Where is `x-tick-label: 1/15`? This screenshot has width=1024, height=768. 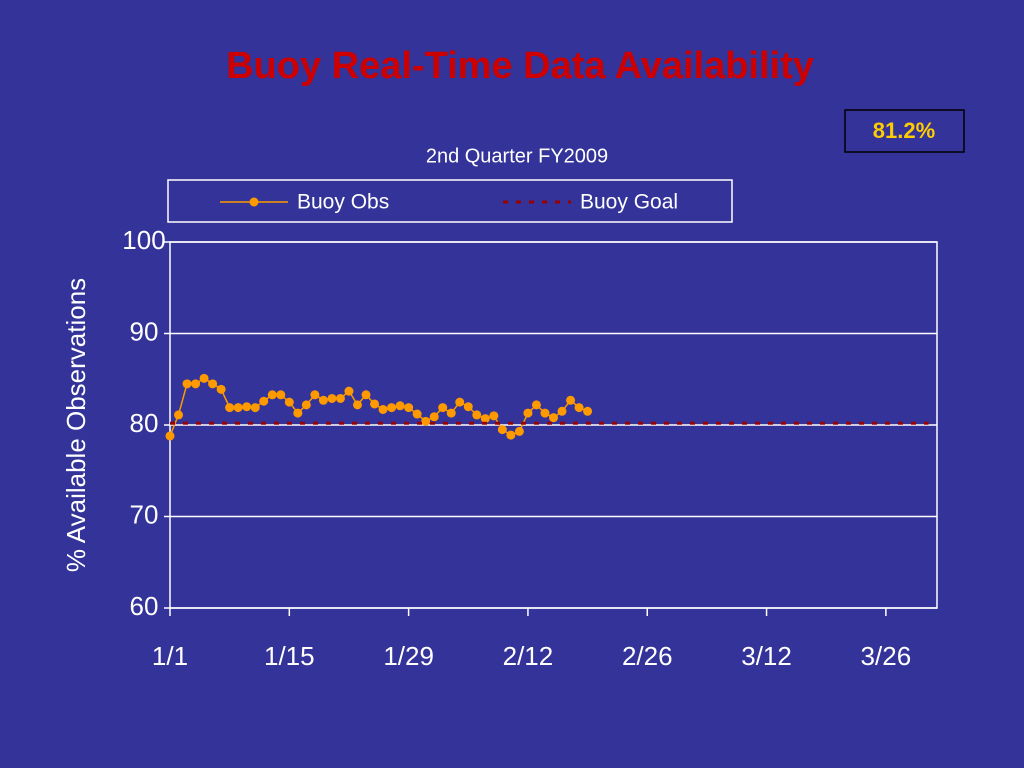
x-tick-label: 1/15 is located at coordinates (289, 656).